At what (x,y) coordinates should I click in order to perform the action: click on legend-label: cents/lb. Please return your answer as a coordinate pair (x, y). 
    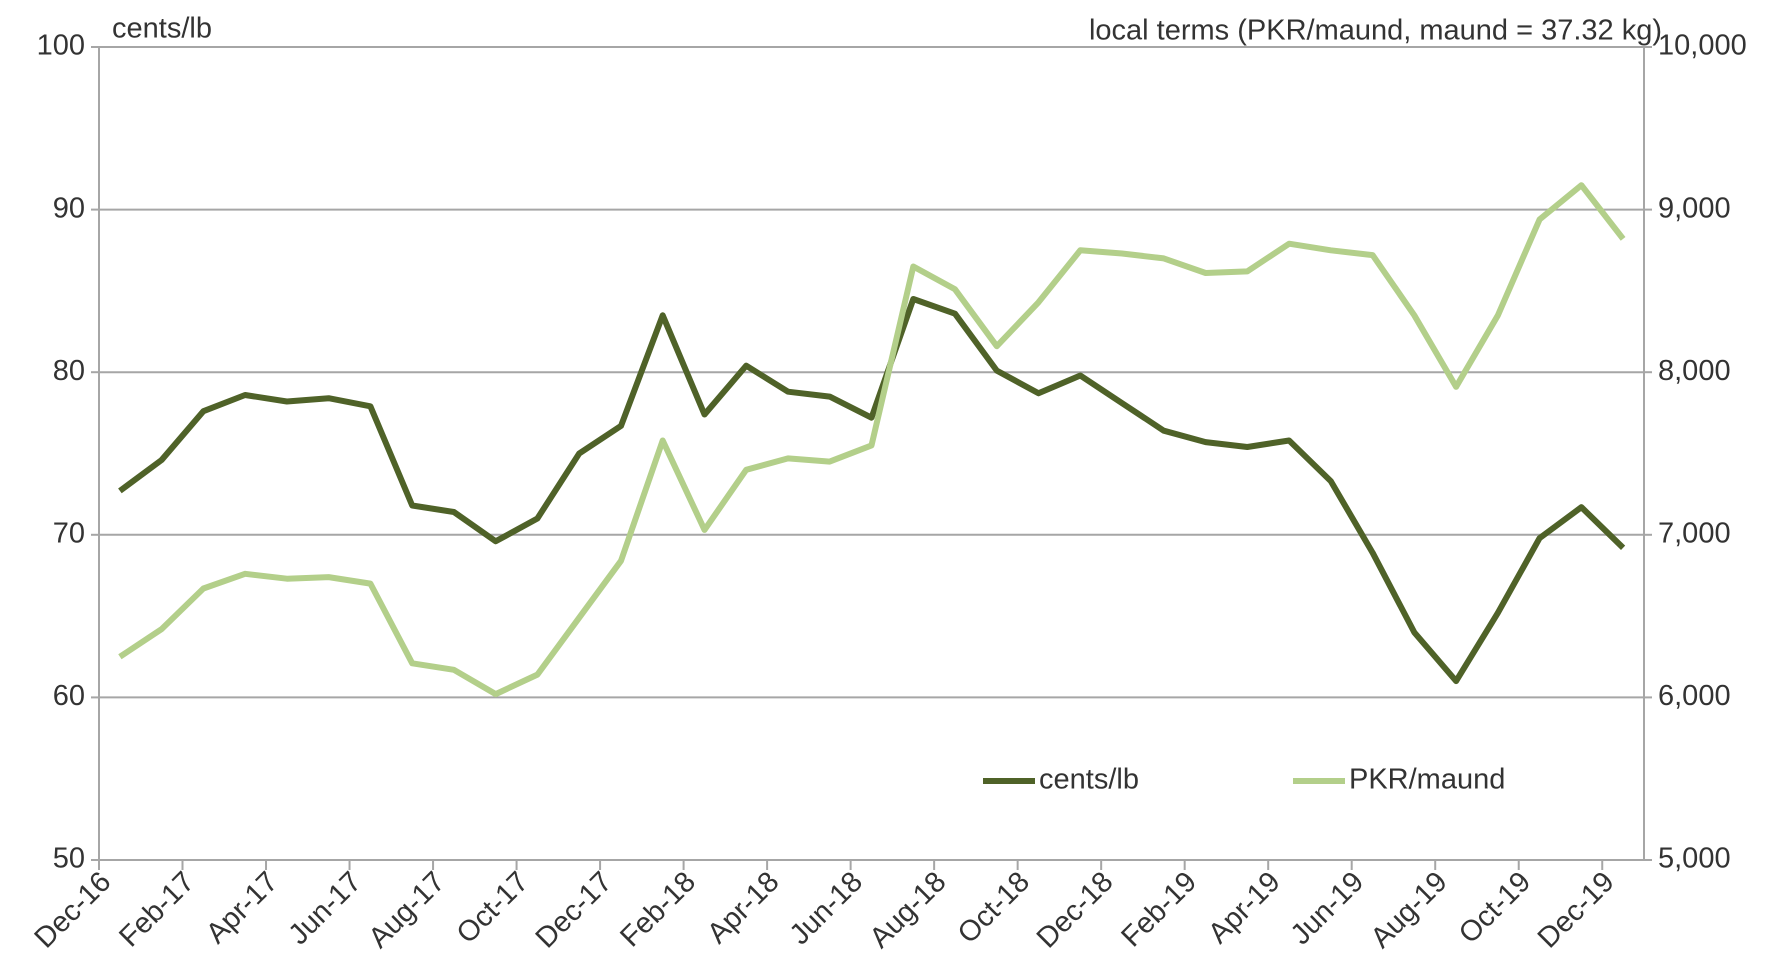
    Looking at the image, I should click on (1089, 780).